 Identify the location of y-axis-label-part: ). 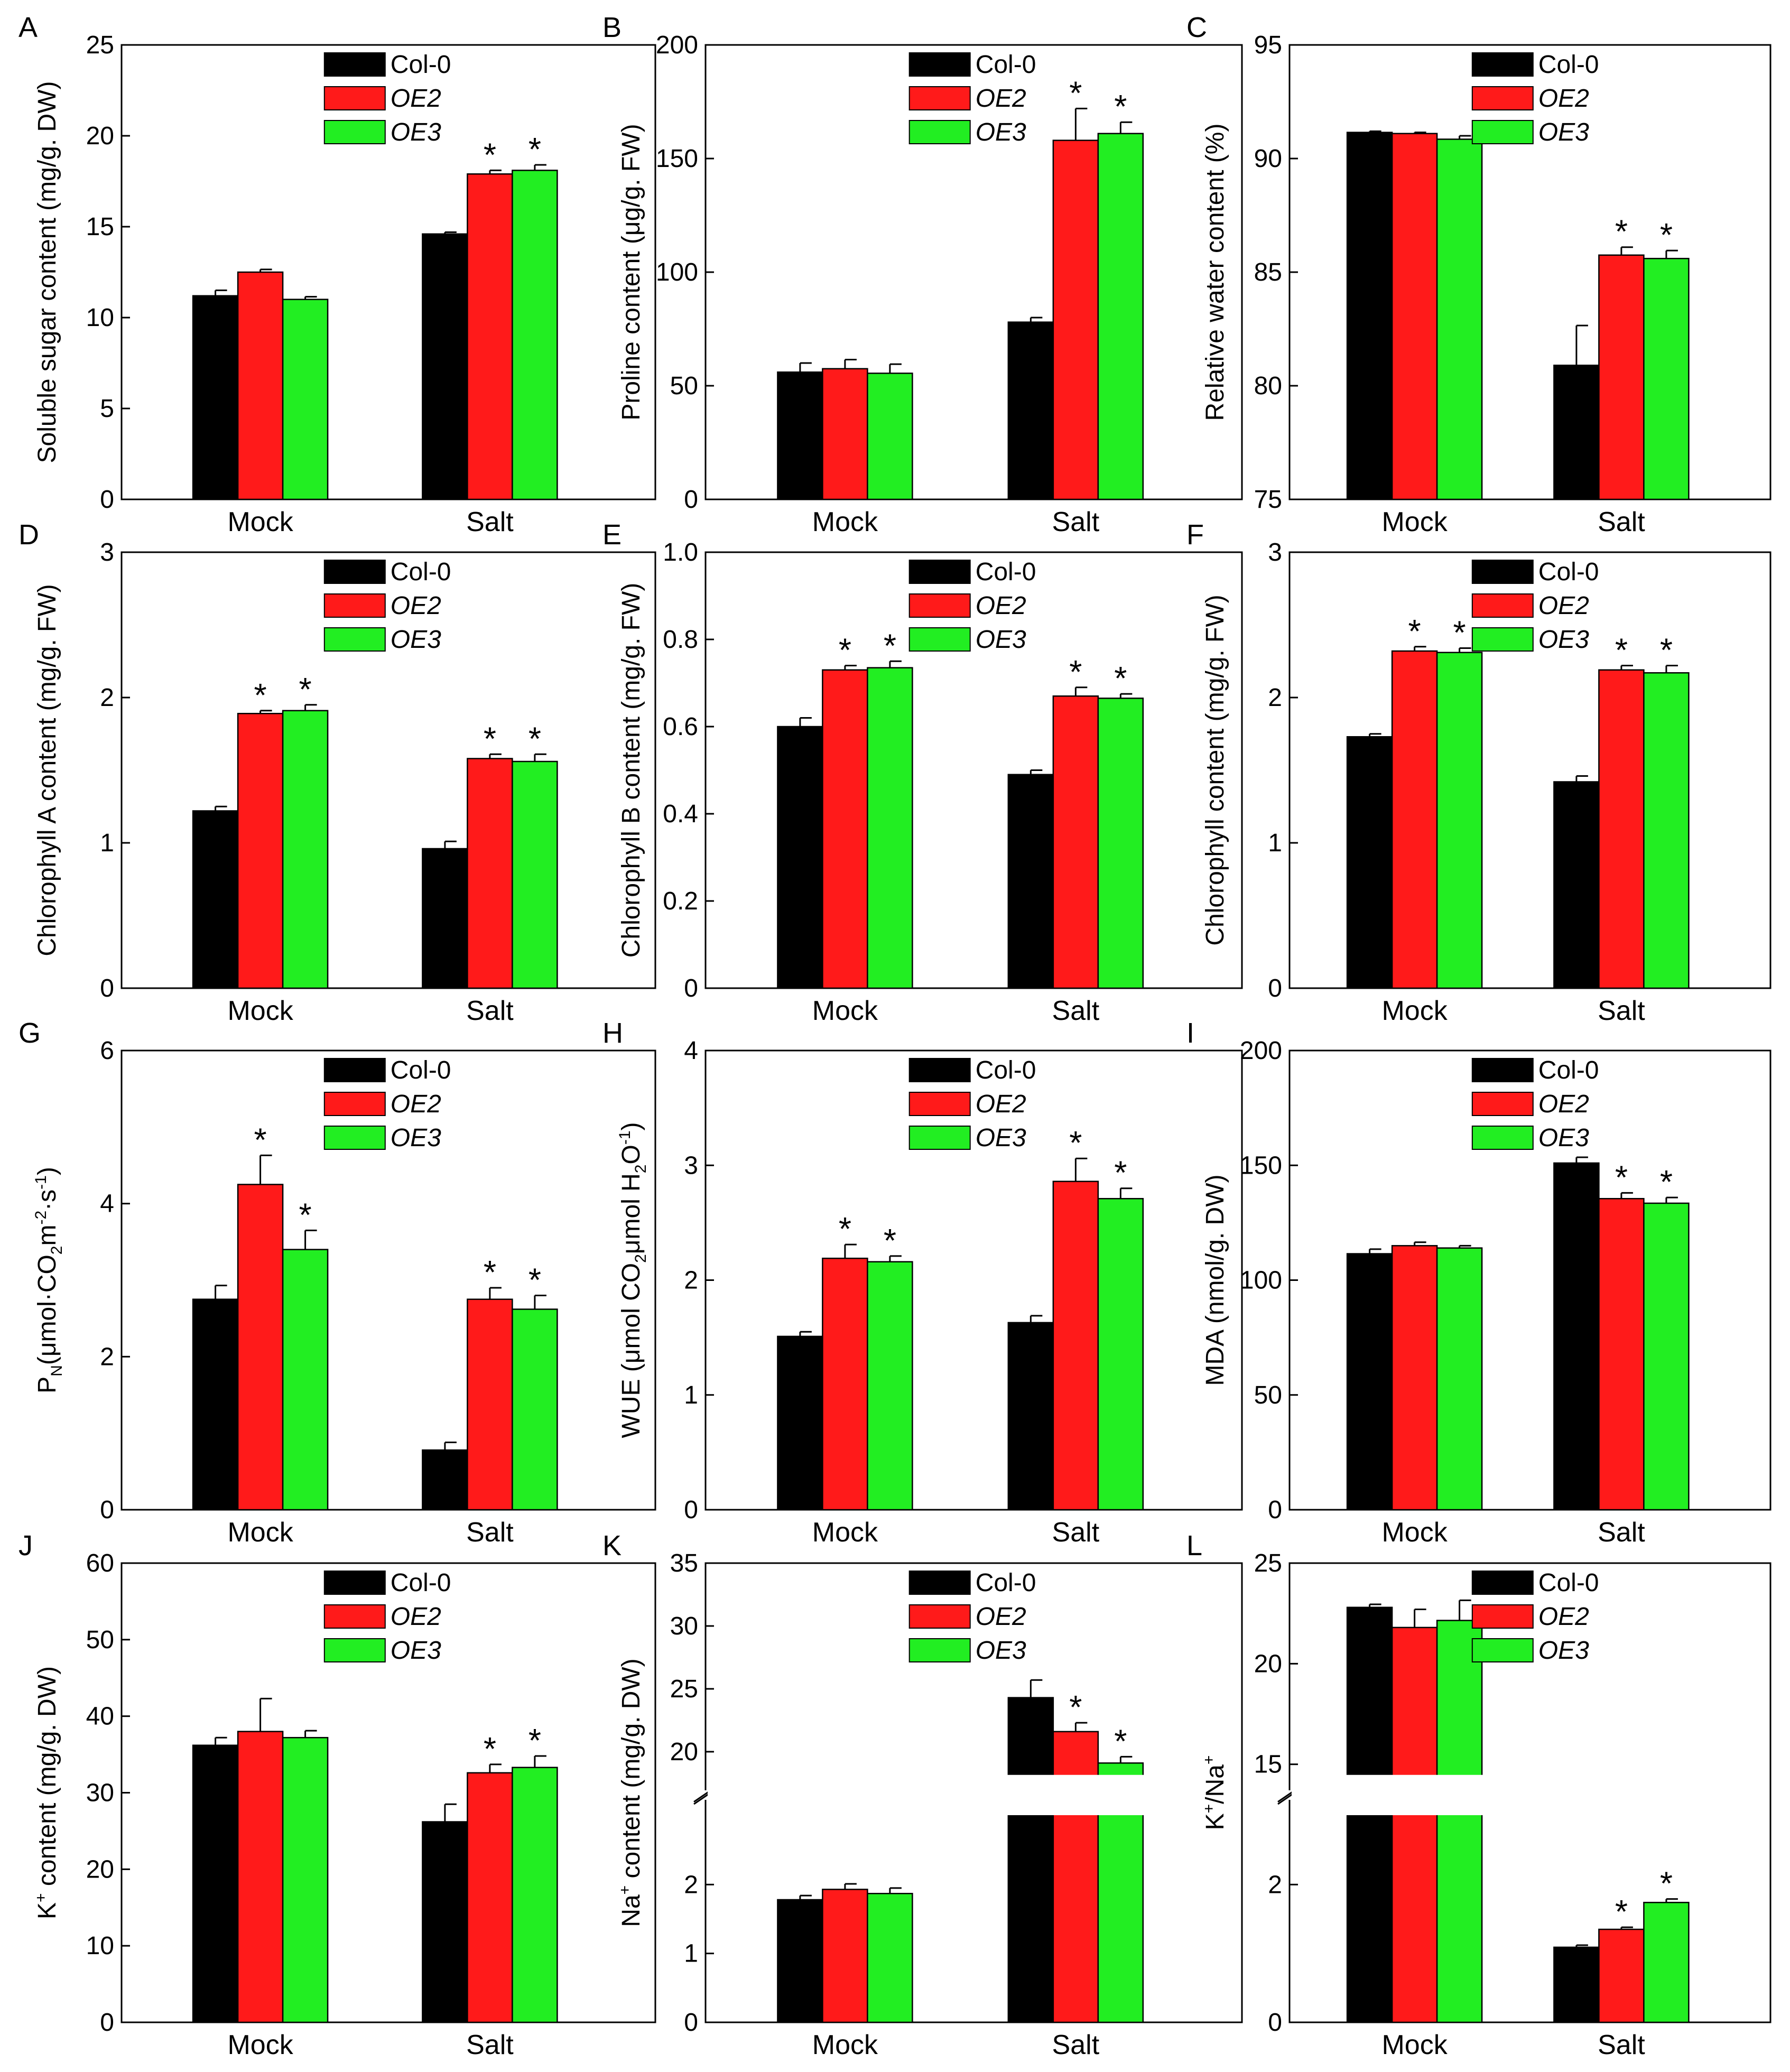
(47, 1171).